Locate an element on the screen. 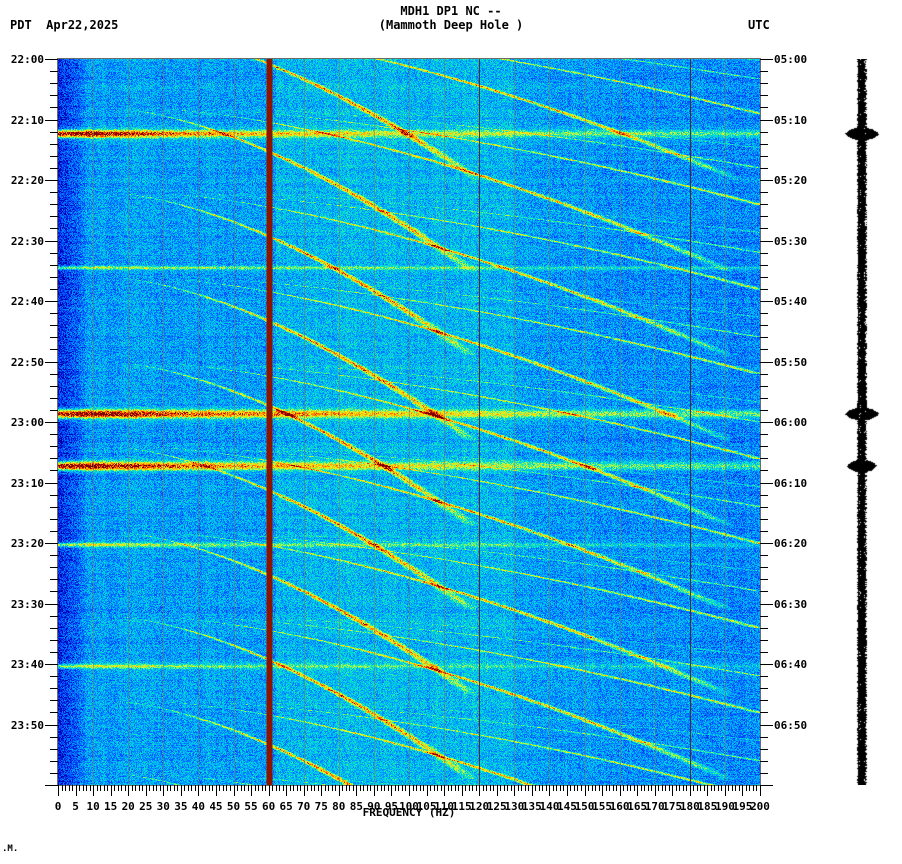  freq-label: 15 is located at coordinates (111, 806).